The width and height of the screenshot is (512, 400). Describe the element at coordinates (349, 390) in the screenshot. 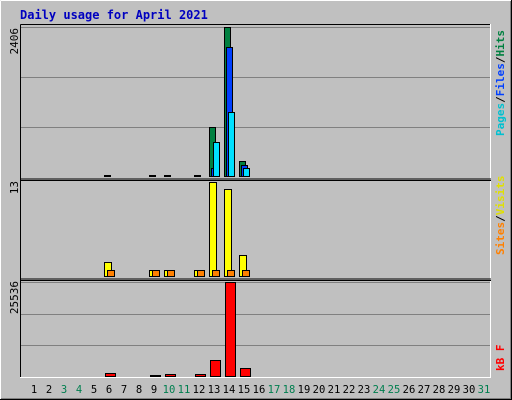

I see `day-label: 22` at that location.